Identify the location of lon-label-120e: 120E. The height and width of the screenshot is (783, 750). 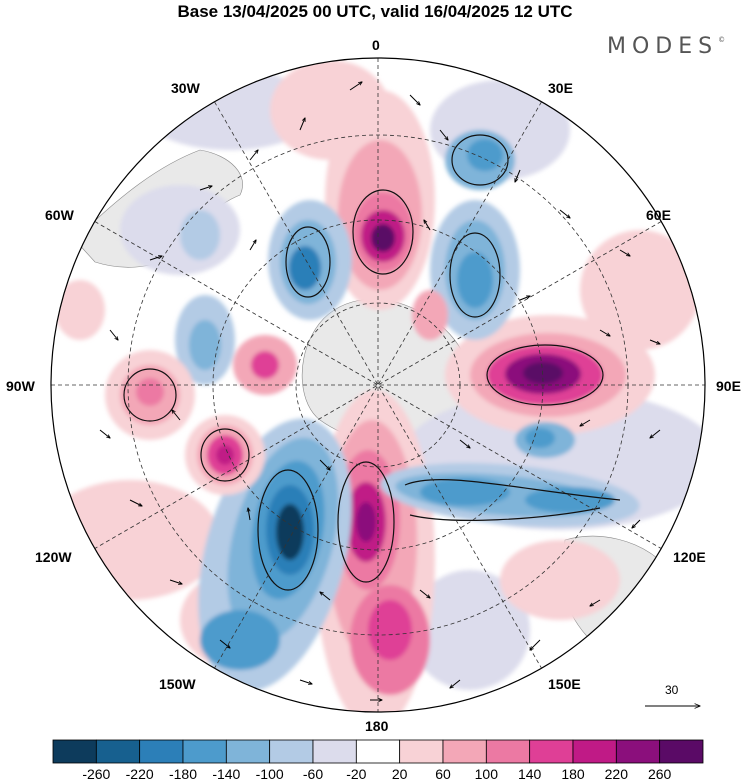
(689, 557).